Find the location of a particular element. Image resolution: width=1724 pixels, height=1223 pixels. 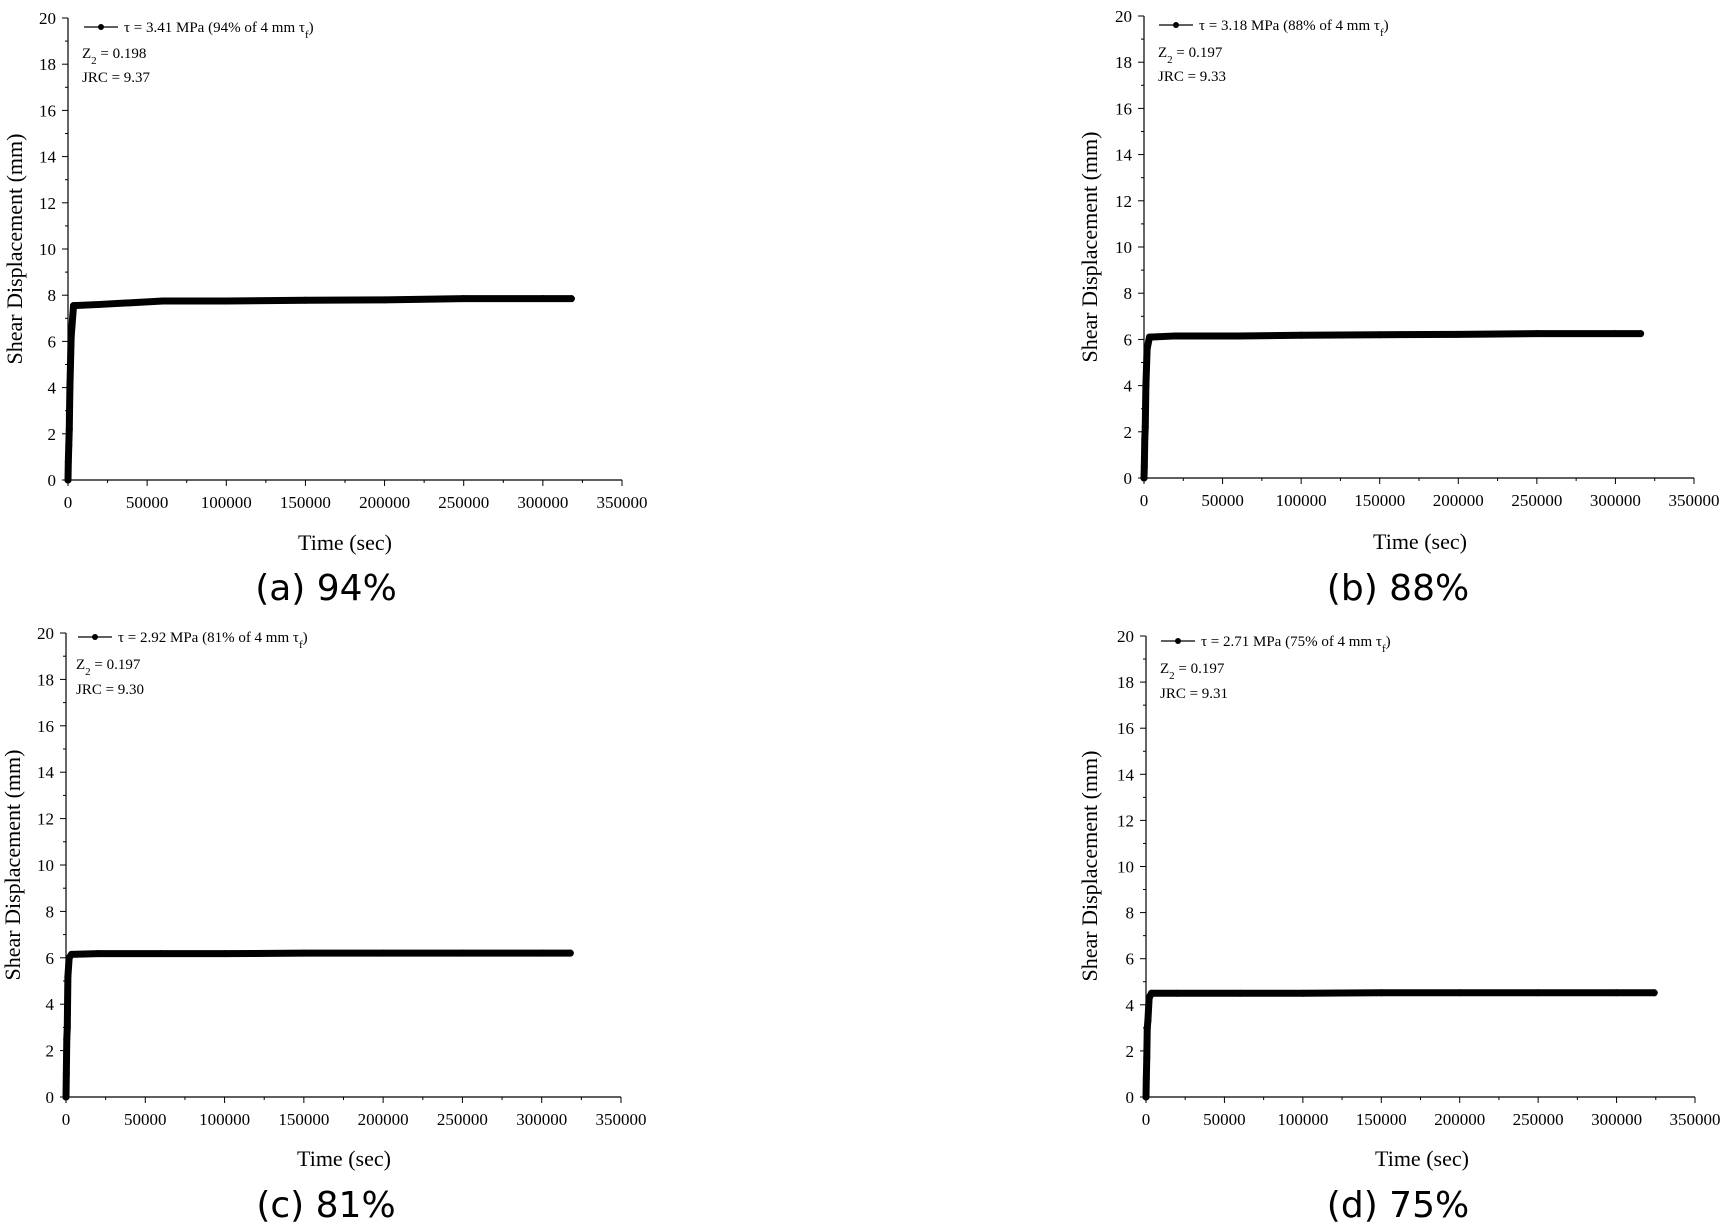

y-tick-label: 2 is located at coordinates (1128, 432).